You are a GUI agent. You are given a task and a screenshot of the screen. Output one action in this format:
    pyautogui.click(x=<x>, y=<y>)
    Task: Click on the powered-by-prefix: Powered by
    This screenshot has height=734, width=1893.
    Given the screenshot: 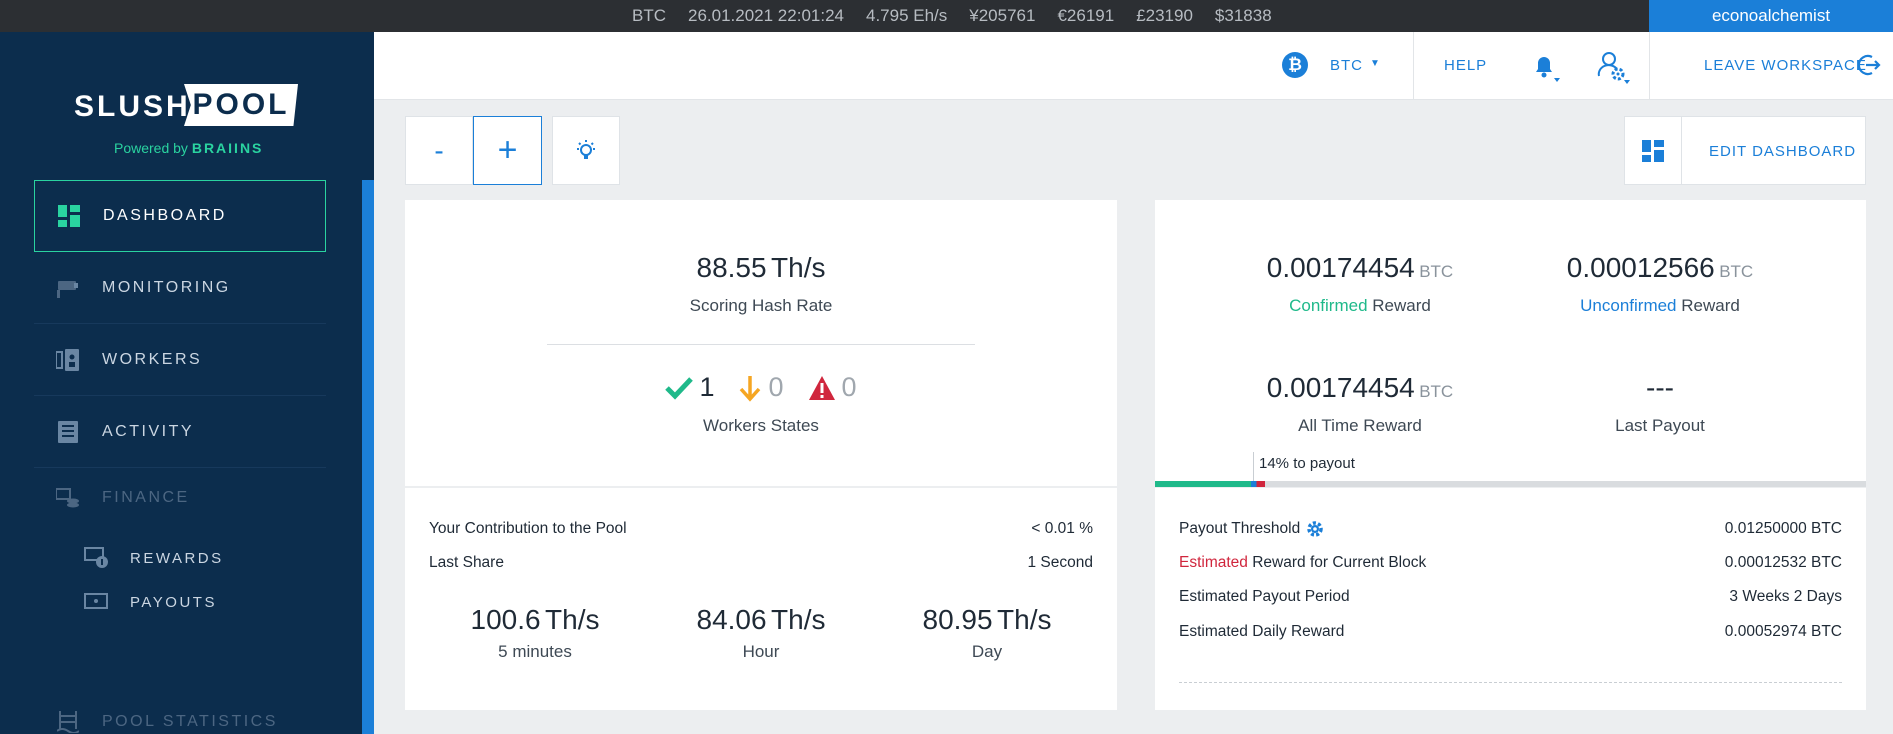 What is the action you would take?
    pyautogui.click(x=151, y=148)
    